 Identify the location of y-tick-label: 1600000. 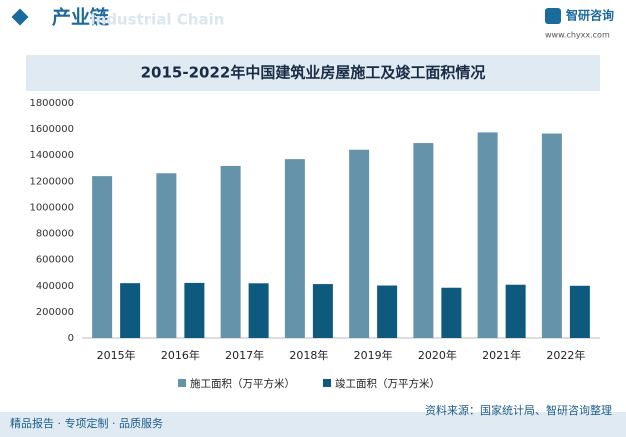
(51, 129).